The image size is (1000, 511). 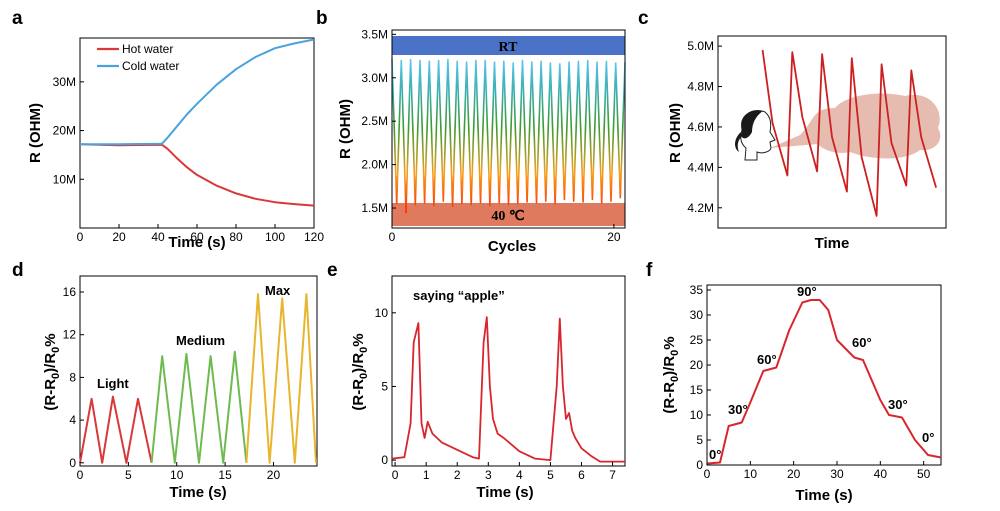 What do you see at coordinates (70, 292) in the screenshot?
I see `y-tick-label: 16` at bounding box center [70, 292].